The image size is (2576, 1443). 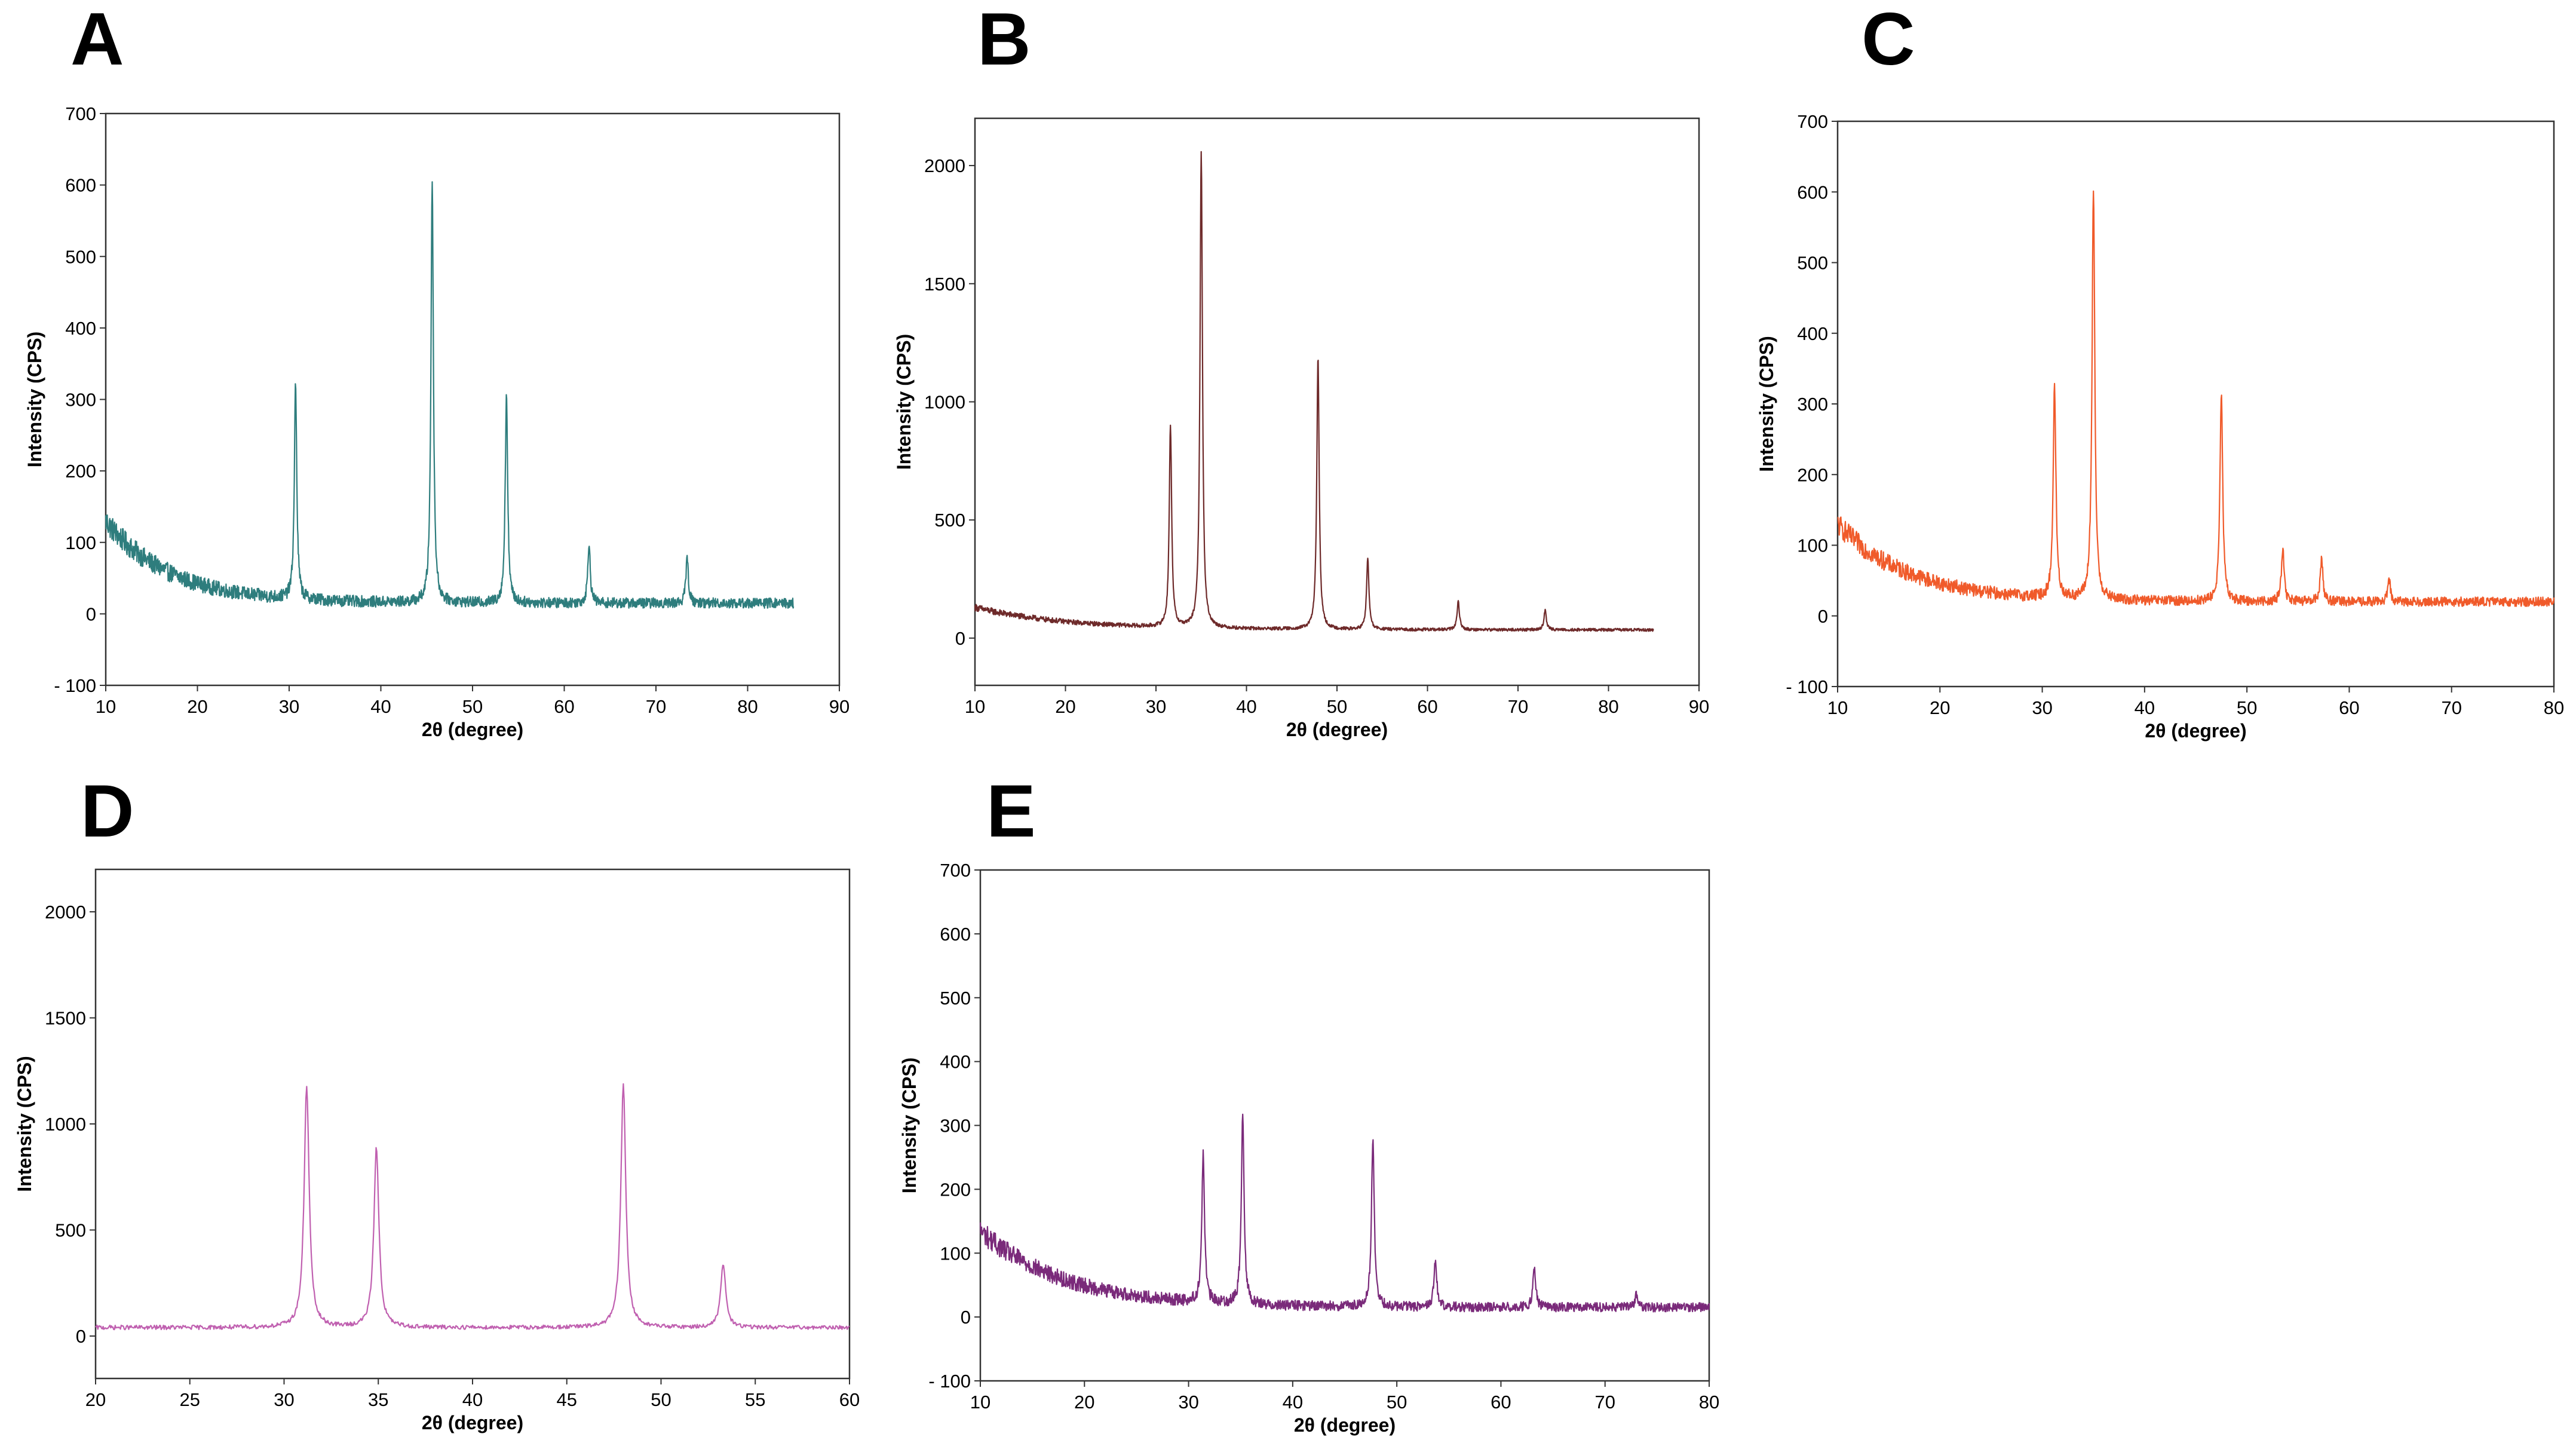 What do you see at coordinates (1004, 41) in the screenshot?
I see `panel-letter: B` at bounding box center [1004, 41].